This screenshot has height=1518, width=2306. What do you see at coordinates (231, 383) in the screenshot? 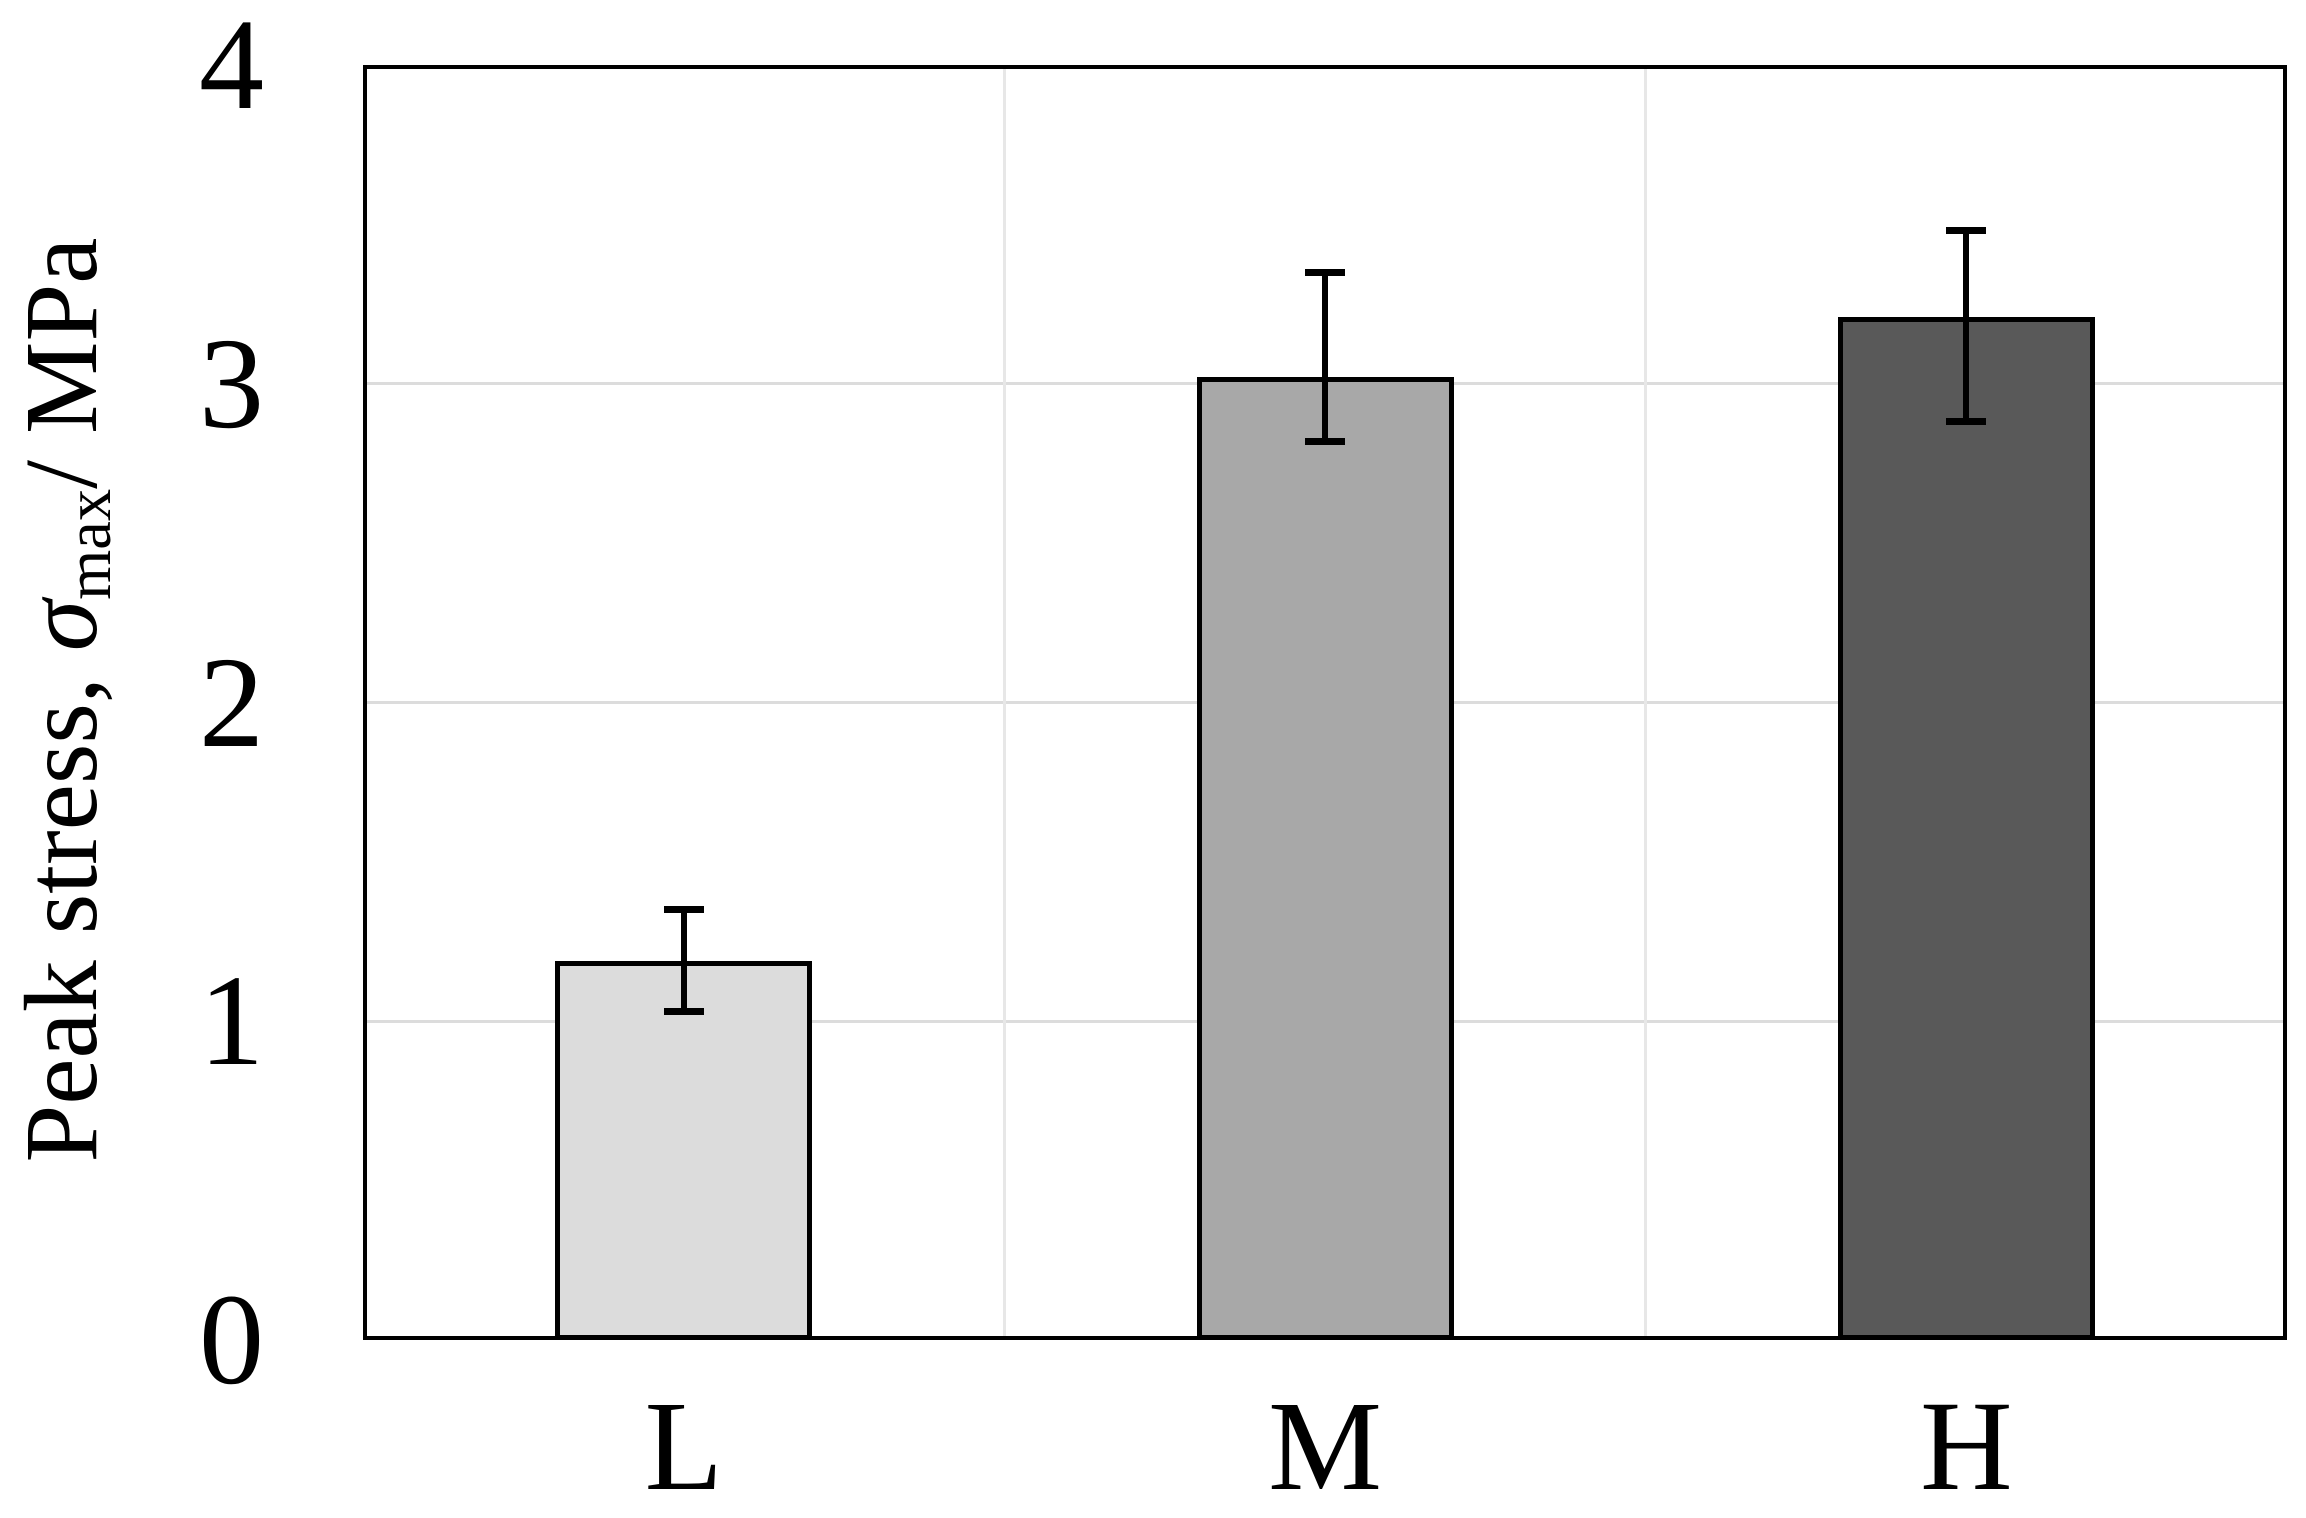
I see `y-tick-label: 3` at bounding box center [231, 383].